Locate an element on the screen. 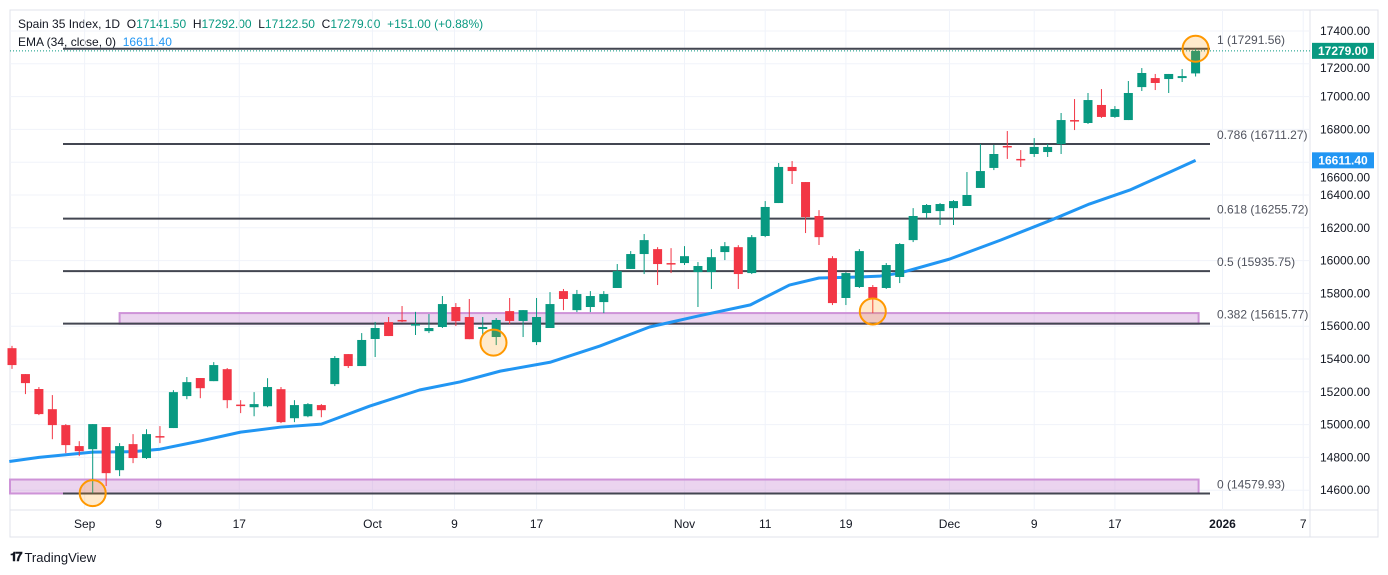  last-price-tag is located at coordinates (1343, 50).